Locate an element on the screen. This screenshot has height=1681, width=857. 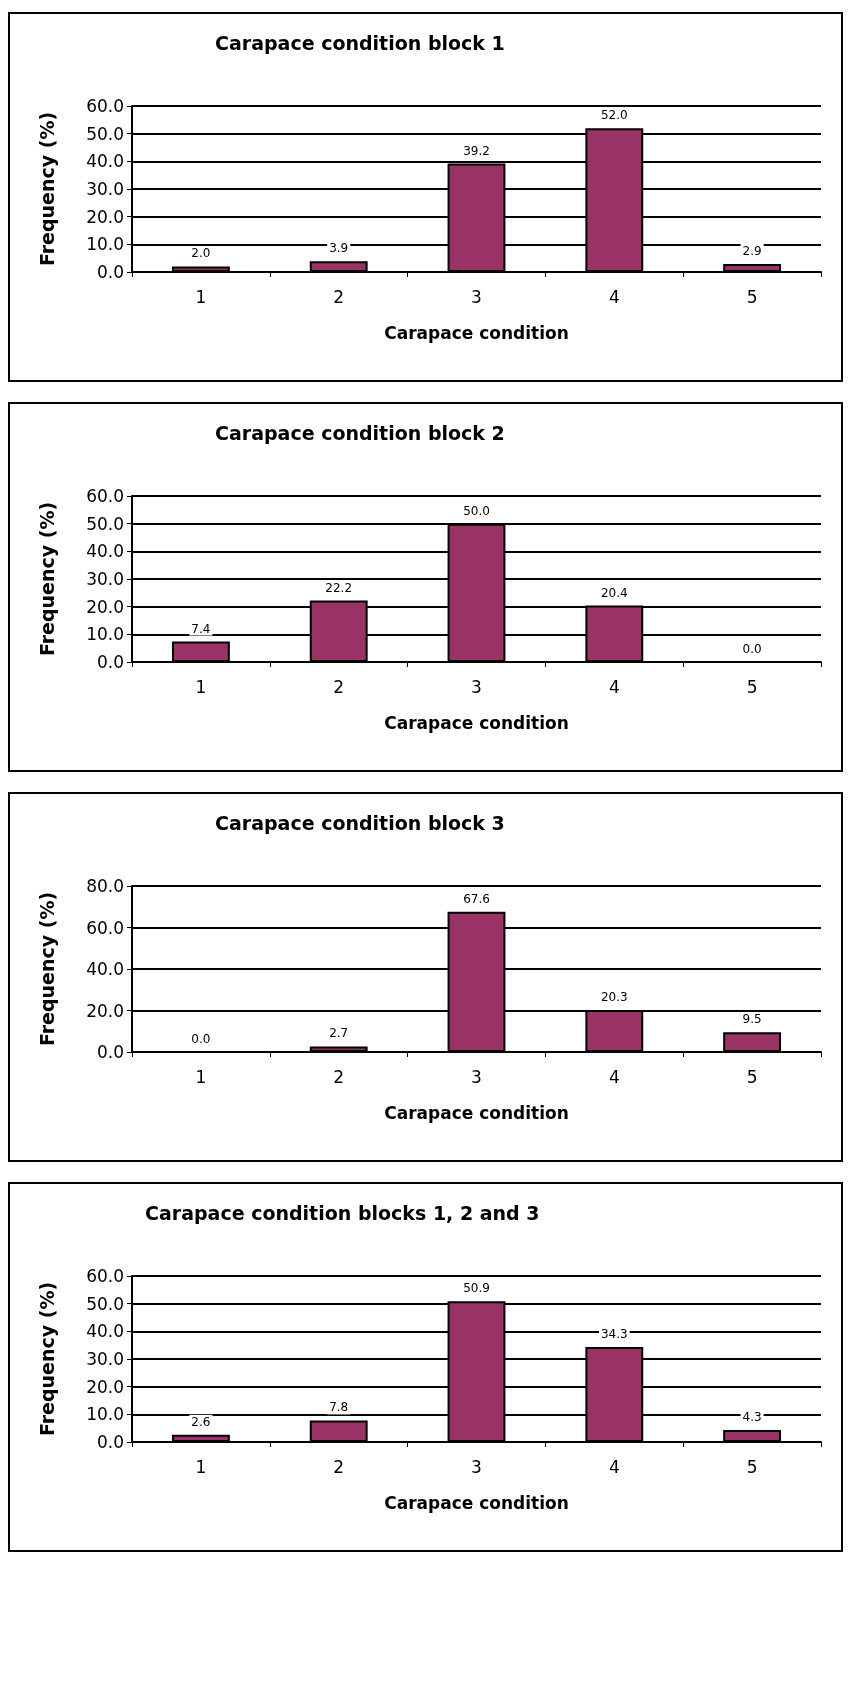
chart-title: Carapace condition block 3 is located at coordinates (360, 822).